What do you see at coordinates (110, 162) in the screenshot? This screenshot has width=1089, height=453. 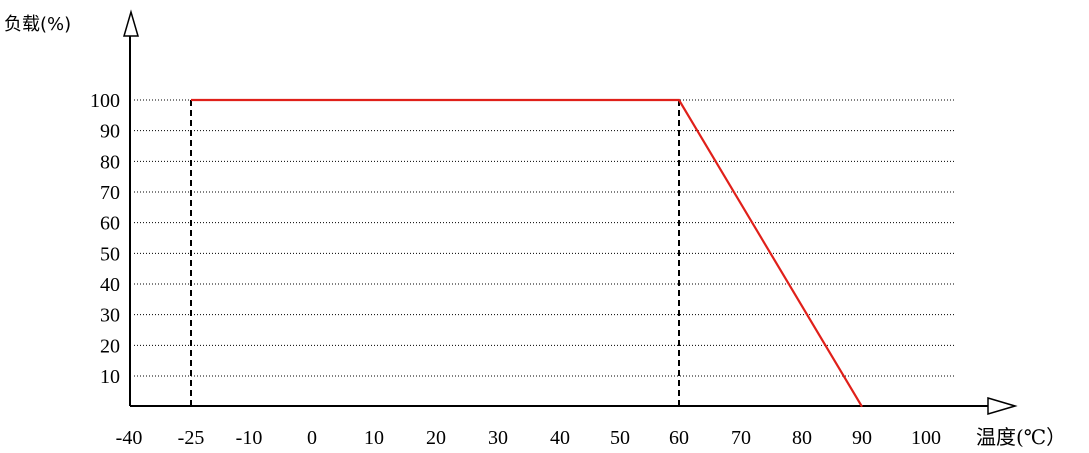 I see `y-tick-label: 80` at bounding box center [110, 162].